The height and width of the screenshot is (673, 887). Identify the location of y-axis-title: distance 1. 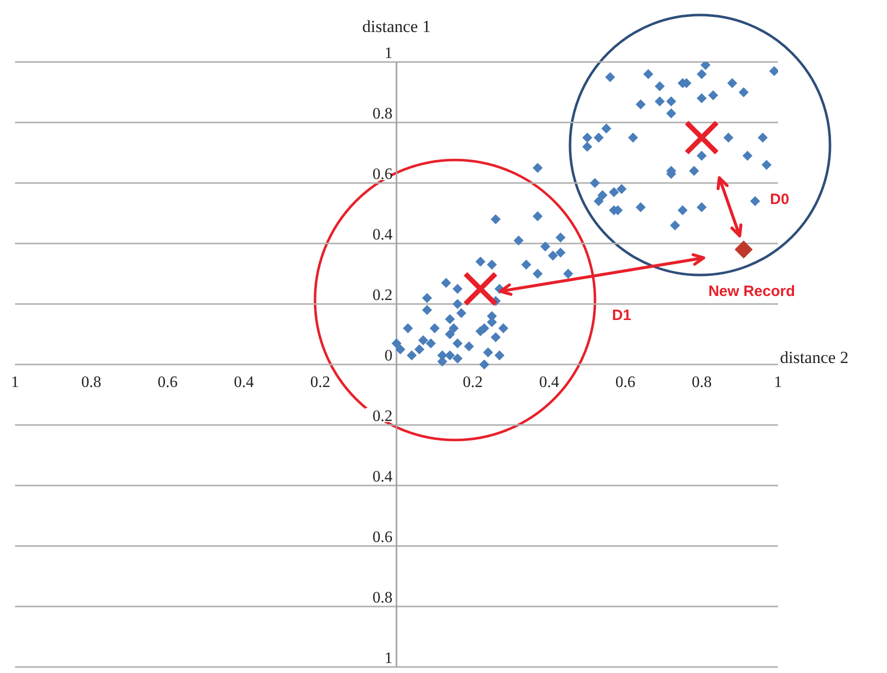
(396, 26).